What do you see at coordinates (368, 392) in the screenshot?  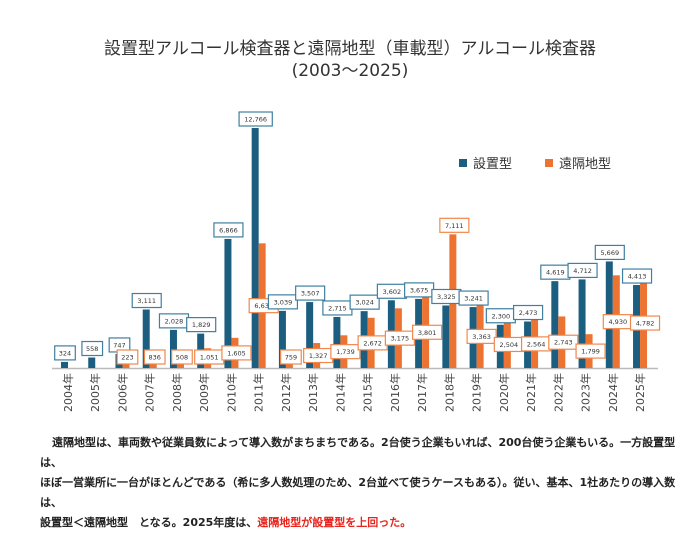 I see `x-tick-label: 2015年` at bounding box center [368, 392].